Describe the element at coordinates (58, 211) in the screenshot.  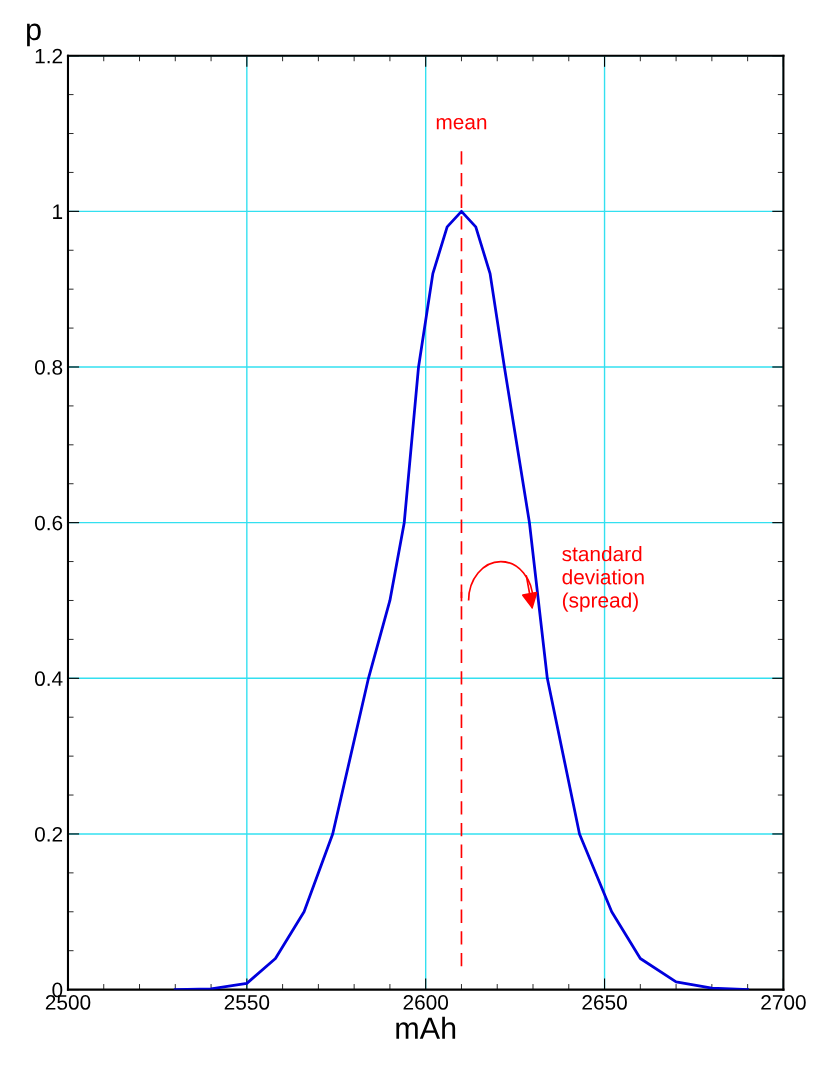
I see `y-tick-label: 1` at that location.